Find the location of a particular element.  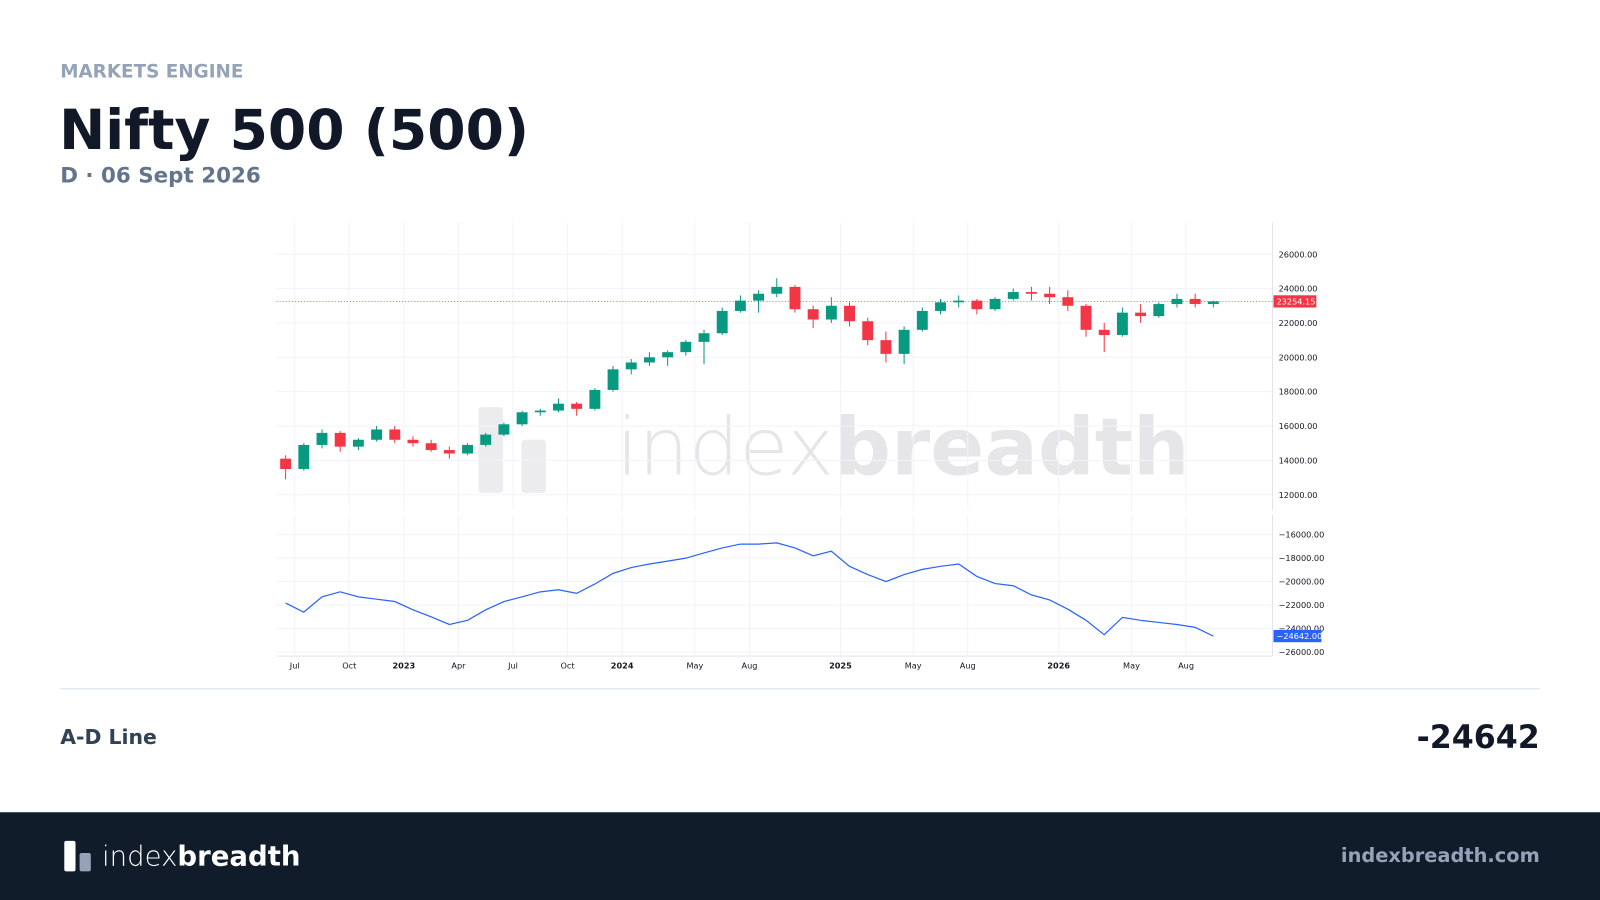

footer is located at coordinates (800, 856).